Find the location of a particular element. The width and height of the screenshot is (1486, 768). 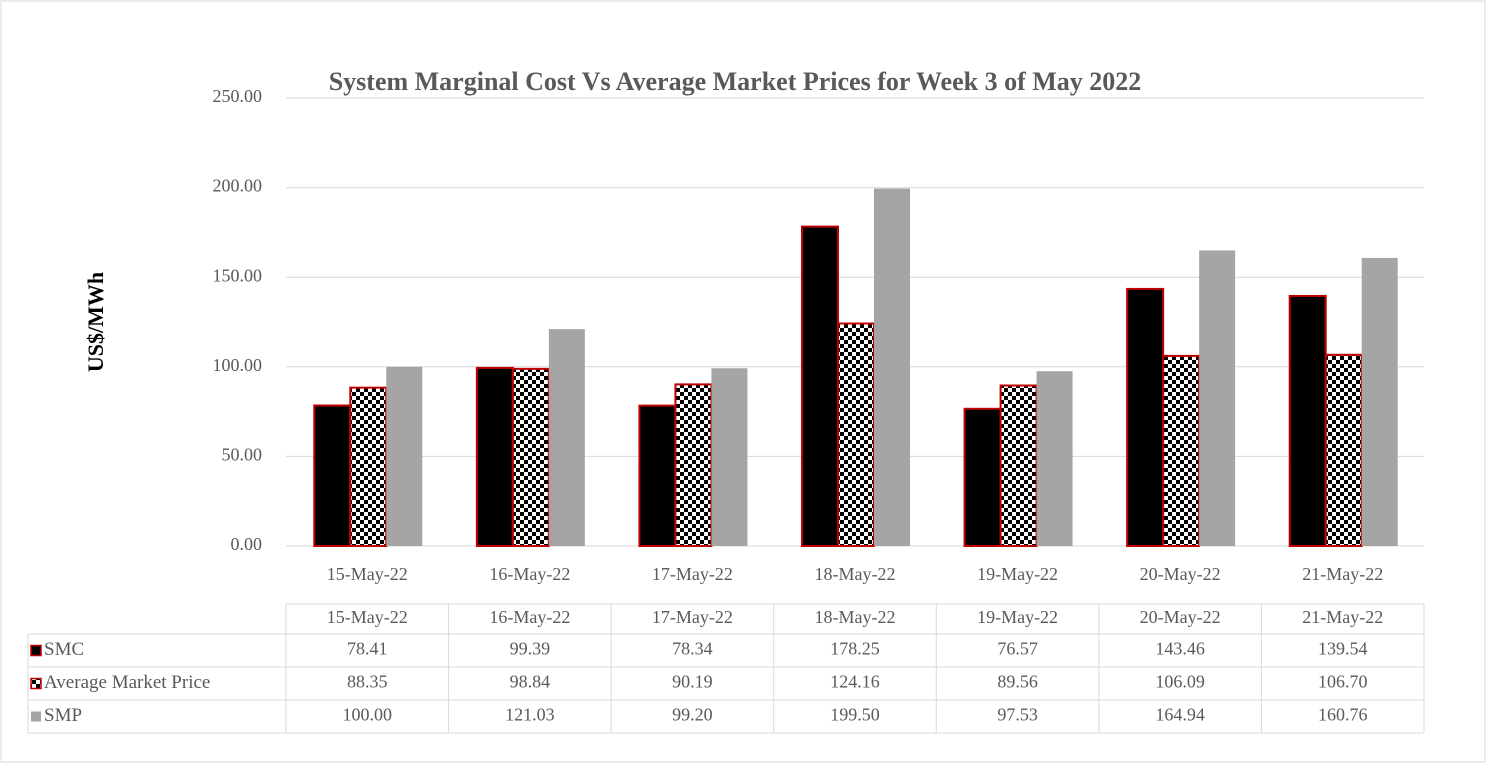

table-value: 160.76 is located at coordinates (1343, 715).